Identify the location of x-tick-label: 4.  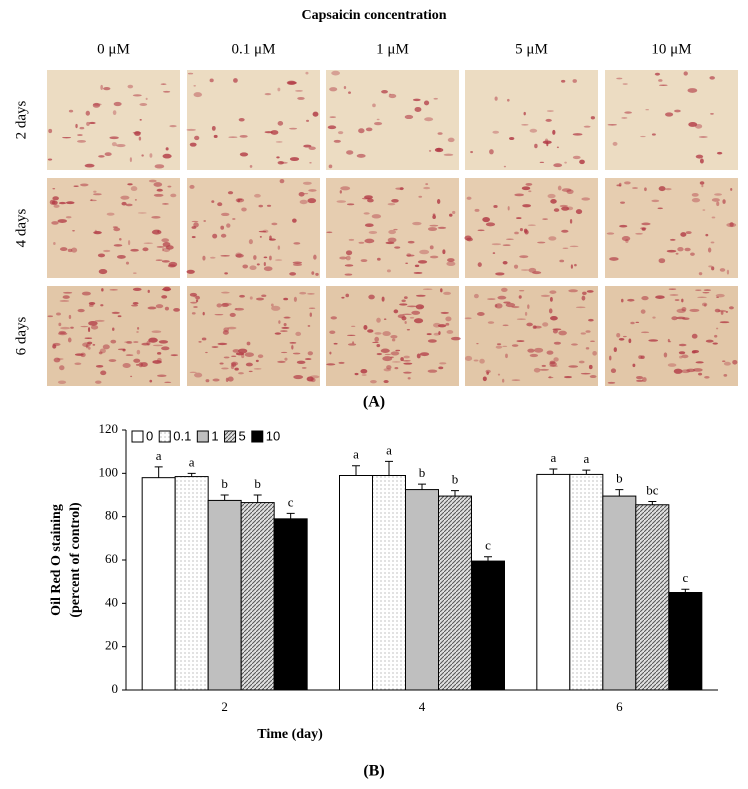
(422, 706).